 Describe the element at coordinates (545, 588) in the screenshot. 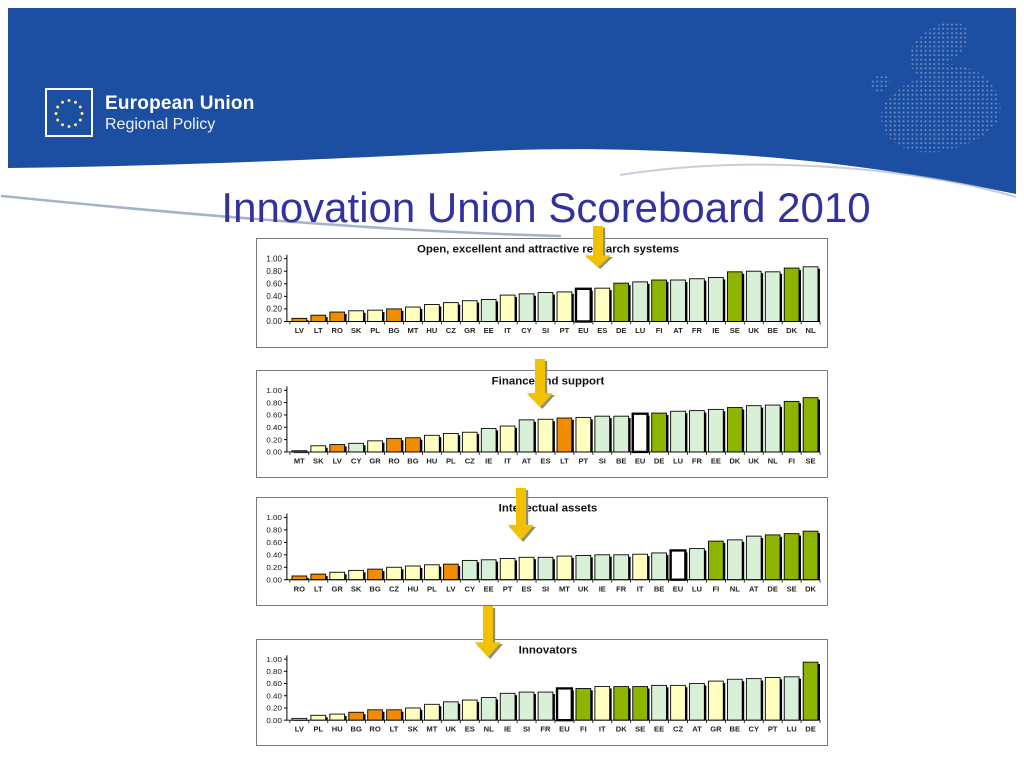

I see `svg-text: SI` at that location.